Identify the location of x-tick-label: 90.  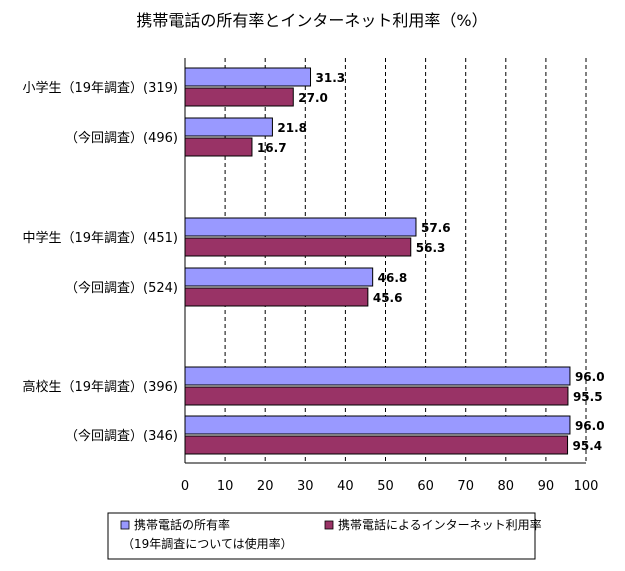
(546, 486).